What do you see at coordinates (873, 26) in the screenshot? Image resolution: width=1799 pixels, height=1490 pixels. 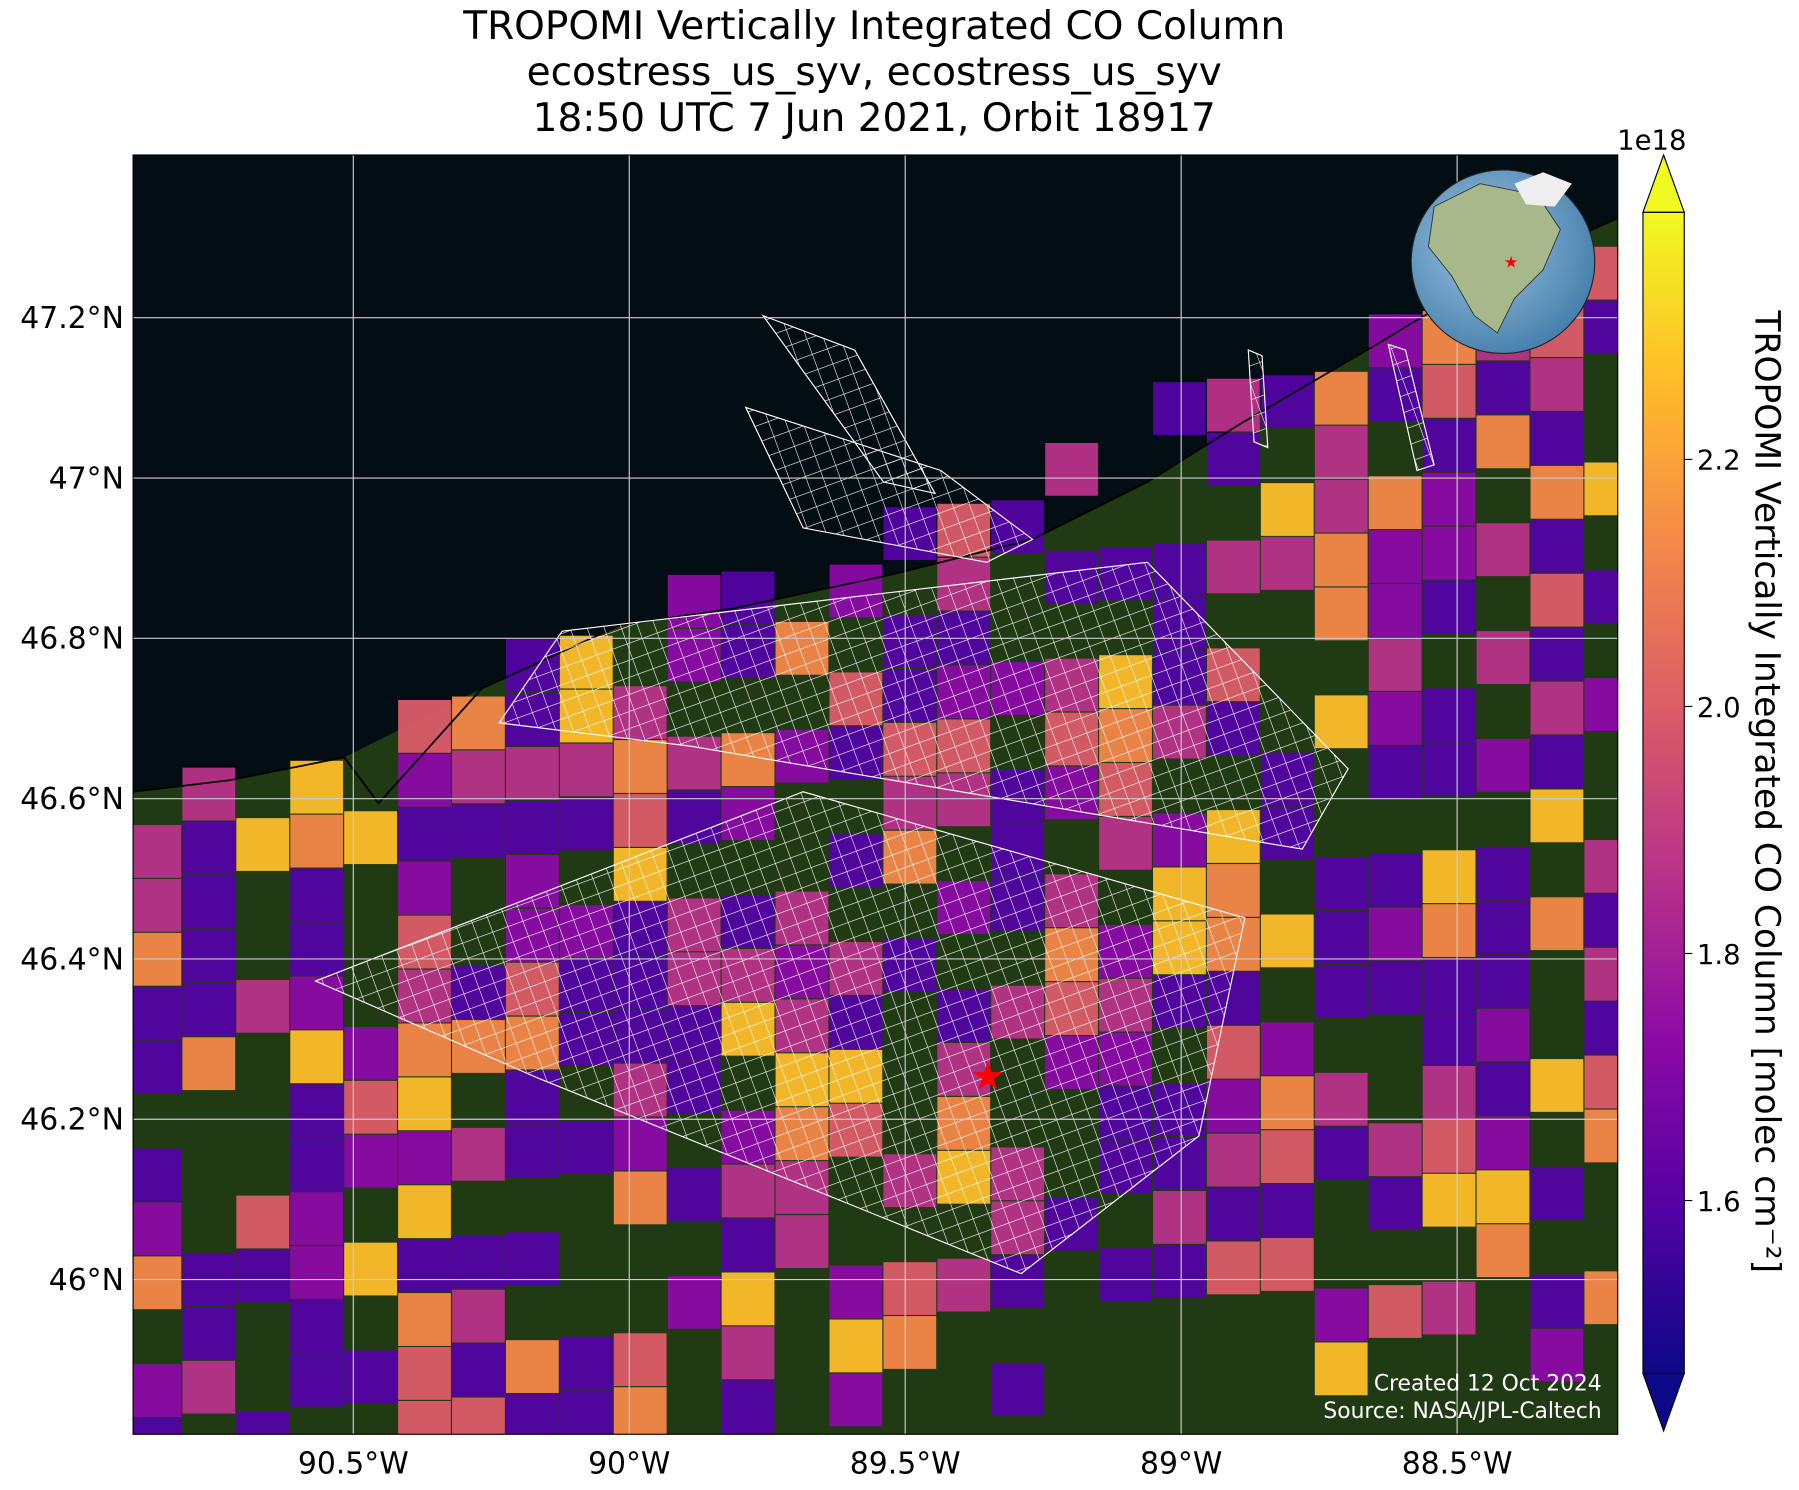 I see `title-line: TROPOMI Vertically Integrated CO Column` at bounding box center [873, 26].